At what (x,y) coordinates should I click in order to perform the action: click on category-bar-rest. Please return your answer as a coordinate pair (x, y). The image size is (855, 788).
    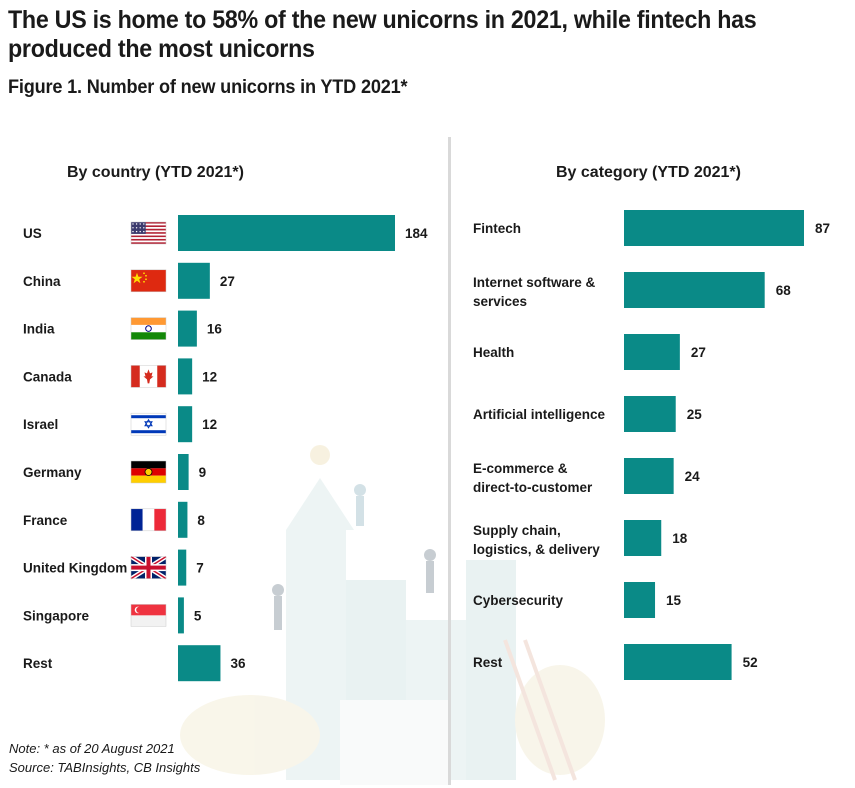
    Looking at the image, I should click on (678, 662).